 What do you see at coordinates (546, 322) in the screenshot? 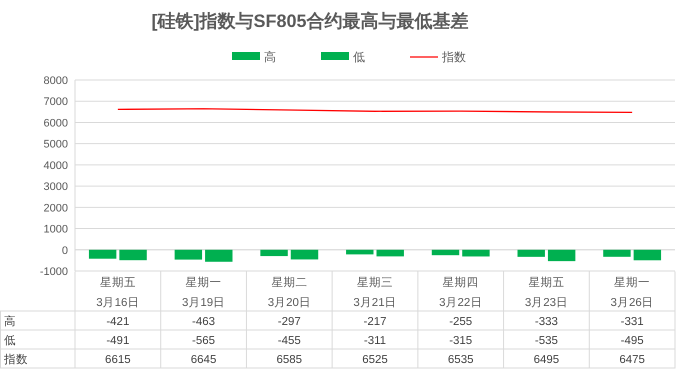
I see `data-label: -333` at bounding box center [546, 322].